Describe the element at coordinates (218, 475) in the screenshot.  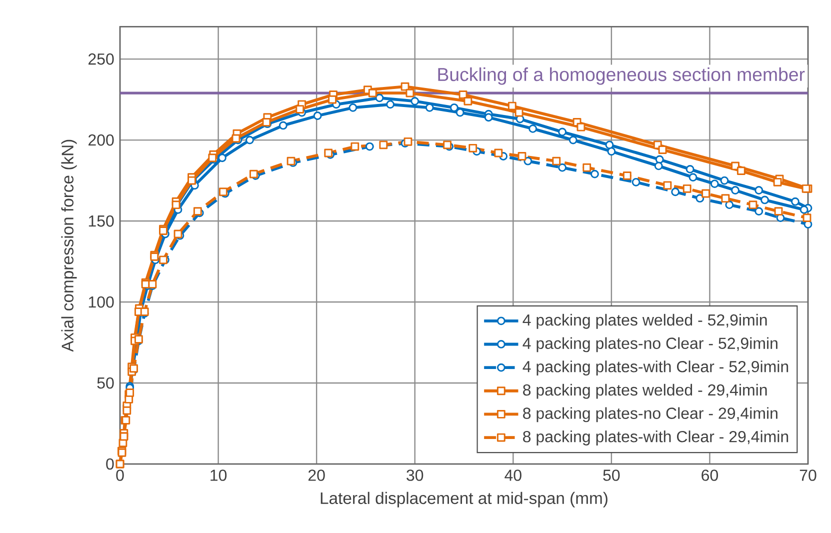
I see `x-tick-label: 10` at that location.